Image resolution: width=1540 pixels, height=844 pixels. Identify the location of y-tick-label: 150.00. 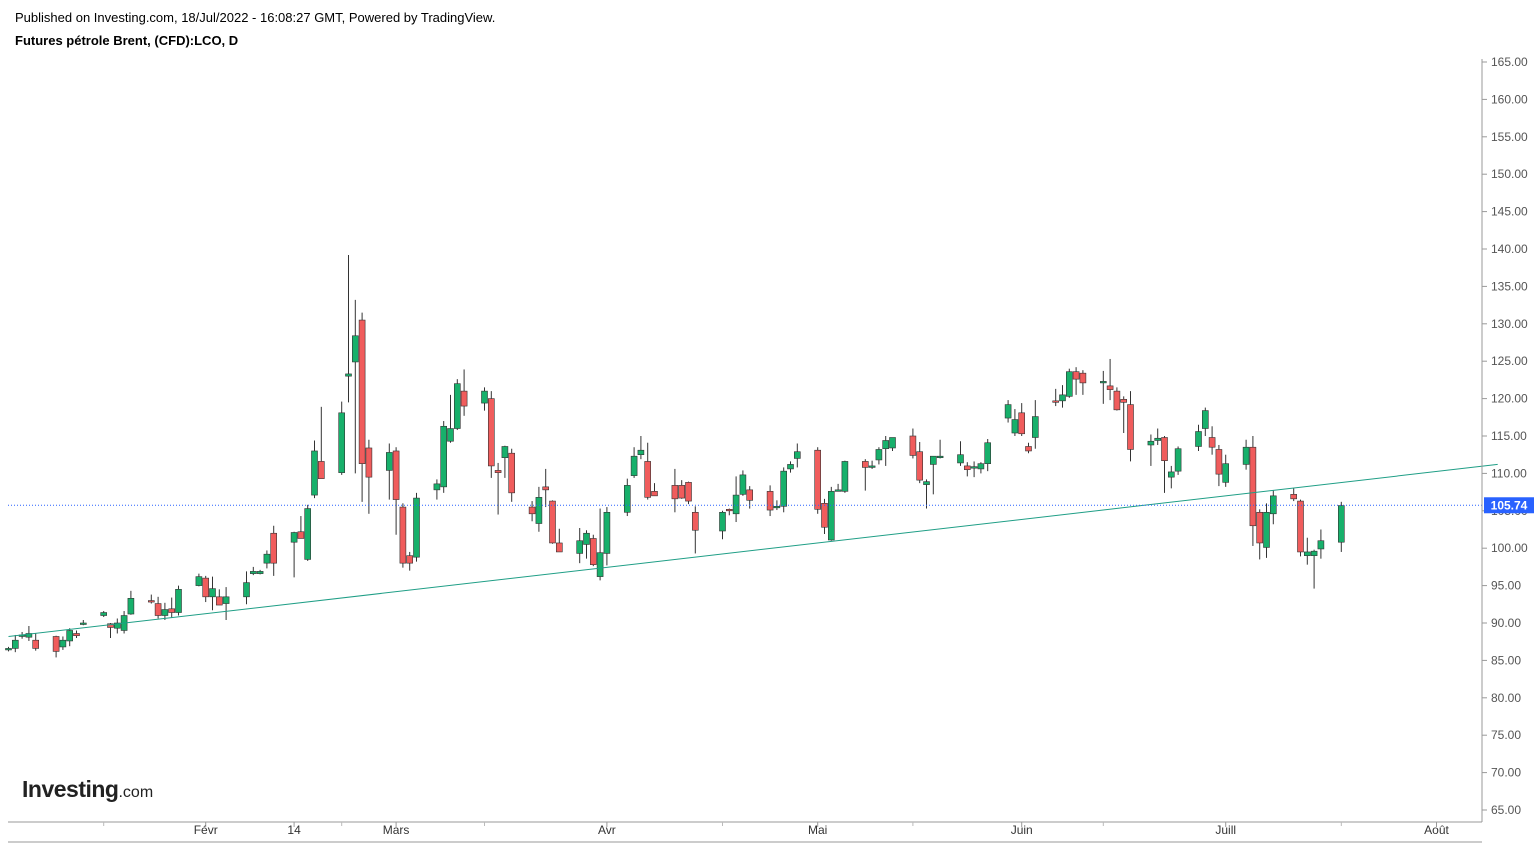
(1509, 174).